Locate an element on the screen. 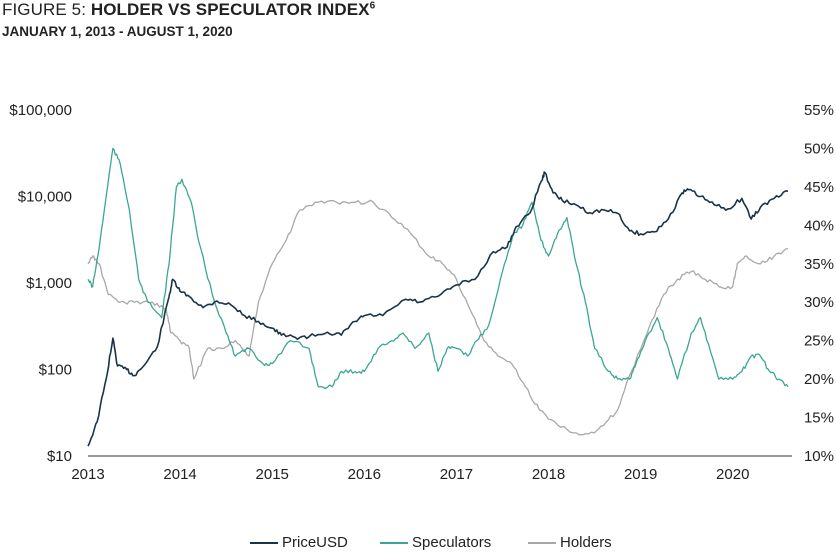  right-axis-tick: 45% is located at coordinates (819, 187).